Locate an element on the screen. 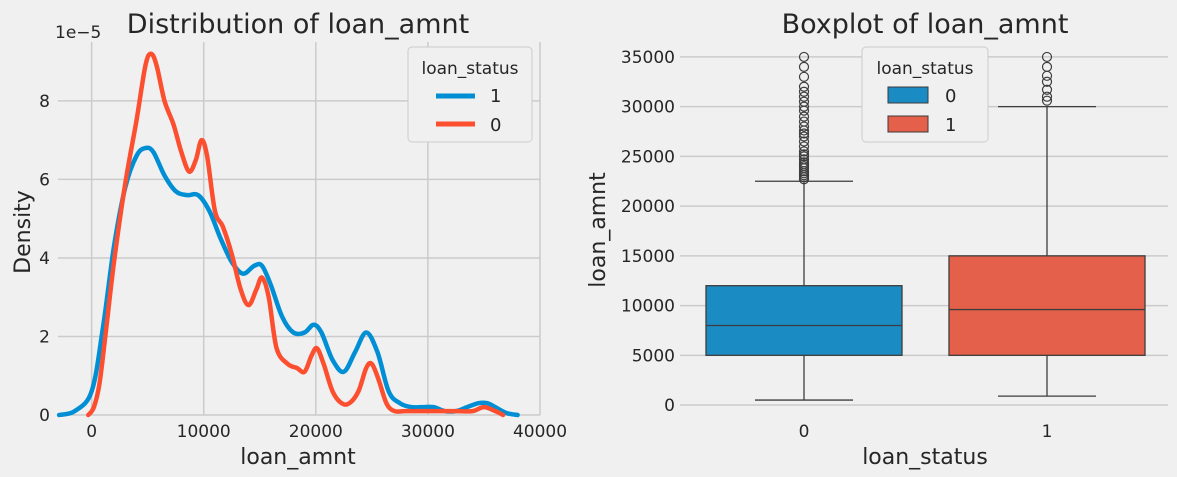 The image size is (1177, 477). kde-x-tick-label: 0 is located at coordinates (91, 432).